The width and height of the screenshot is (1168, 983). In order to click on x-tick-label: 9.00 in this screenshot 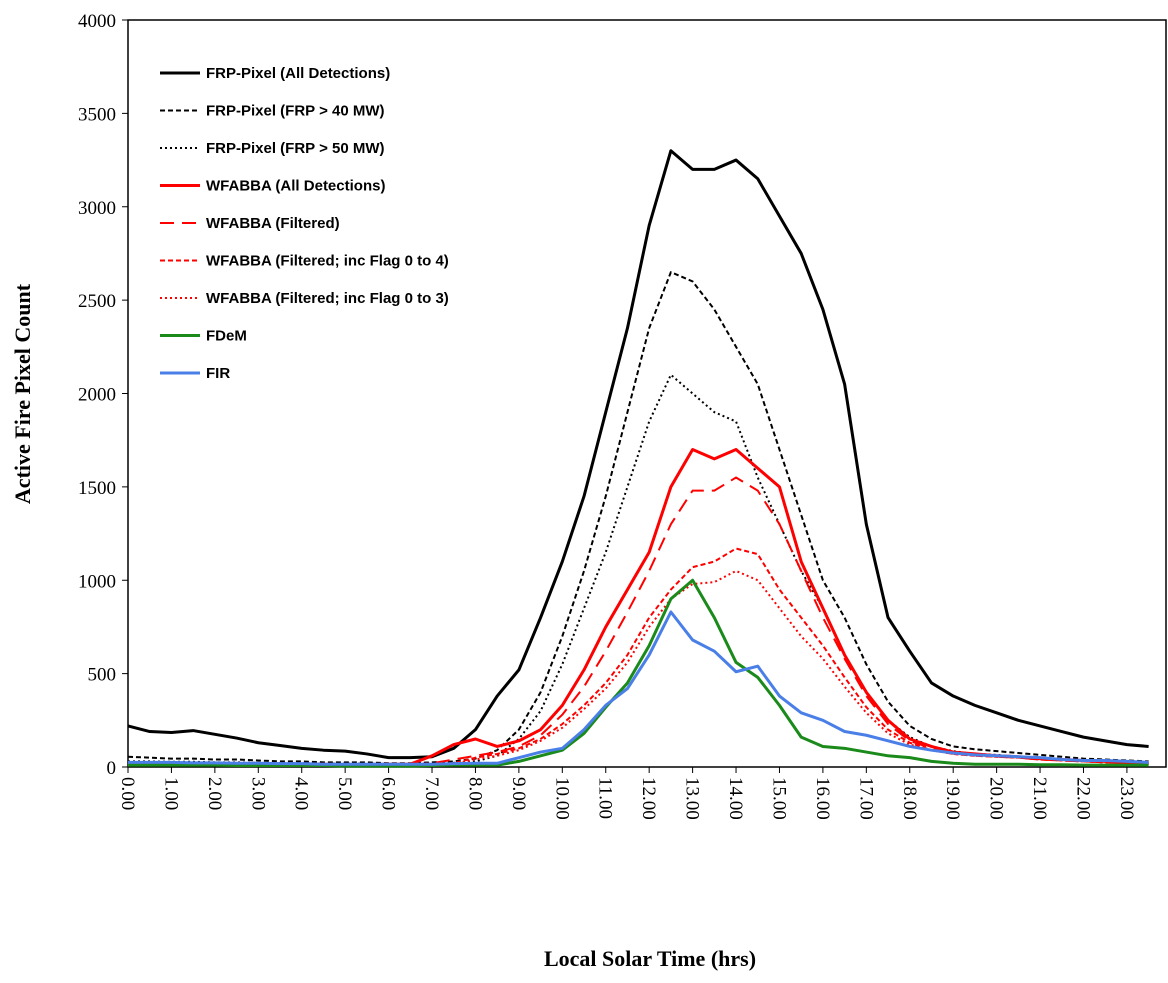, I will do `click(518, 793)`.